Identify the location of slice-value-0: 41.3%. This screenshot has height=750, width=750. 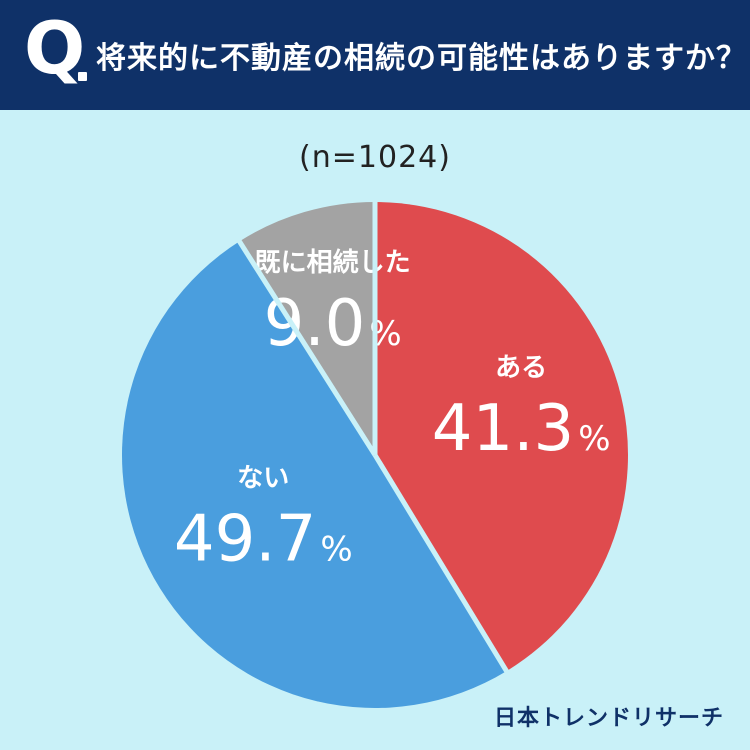
(521, 429).